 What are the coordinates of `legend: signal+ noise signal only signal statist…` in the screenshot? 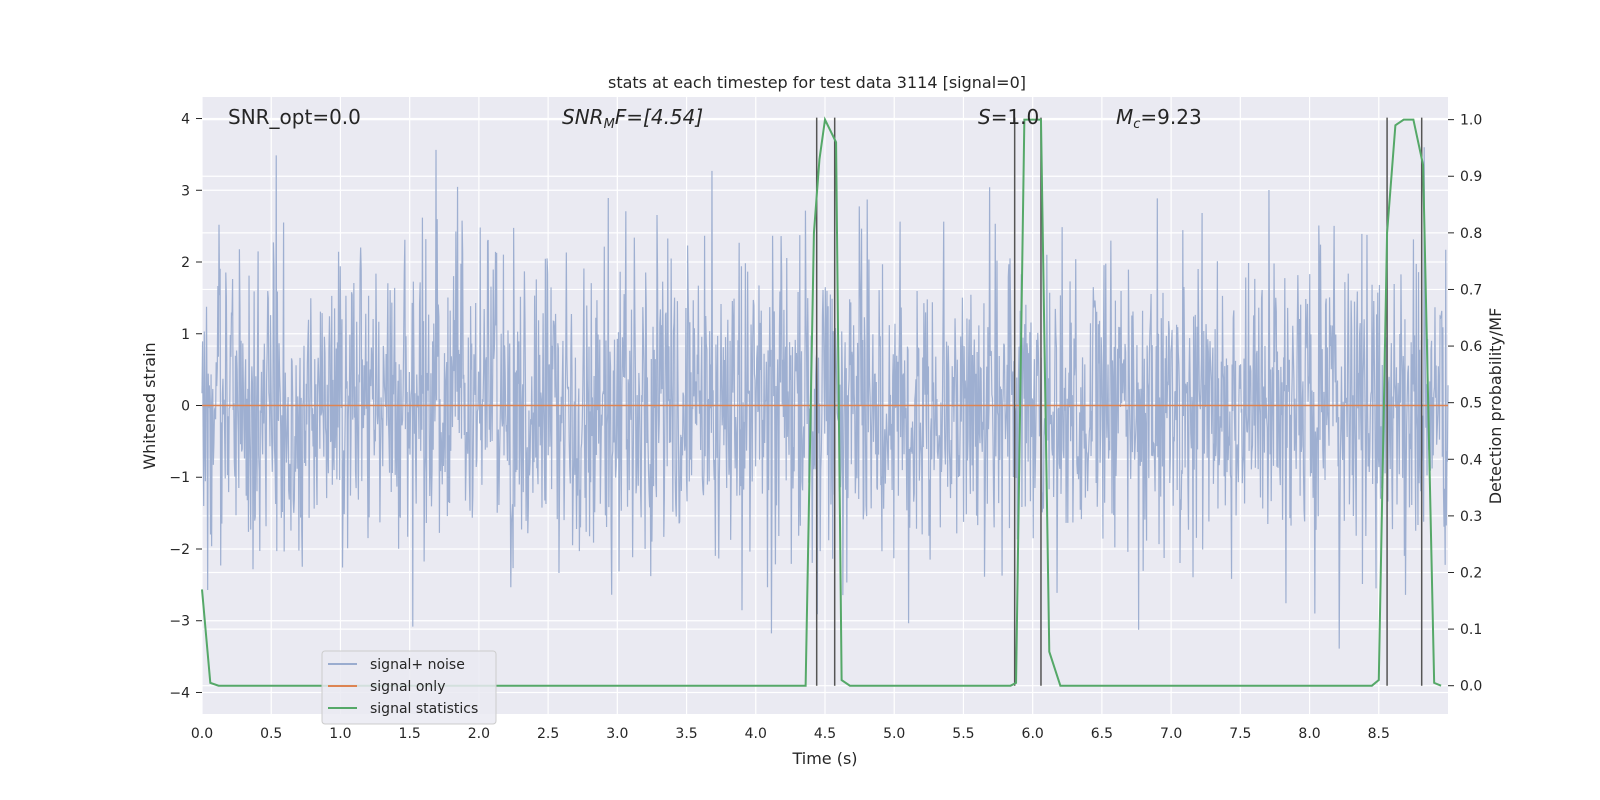 It's located at (409, 687).